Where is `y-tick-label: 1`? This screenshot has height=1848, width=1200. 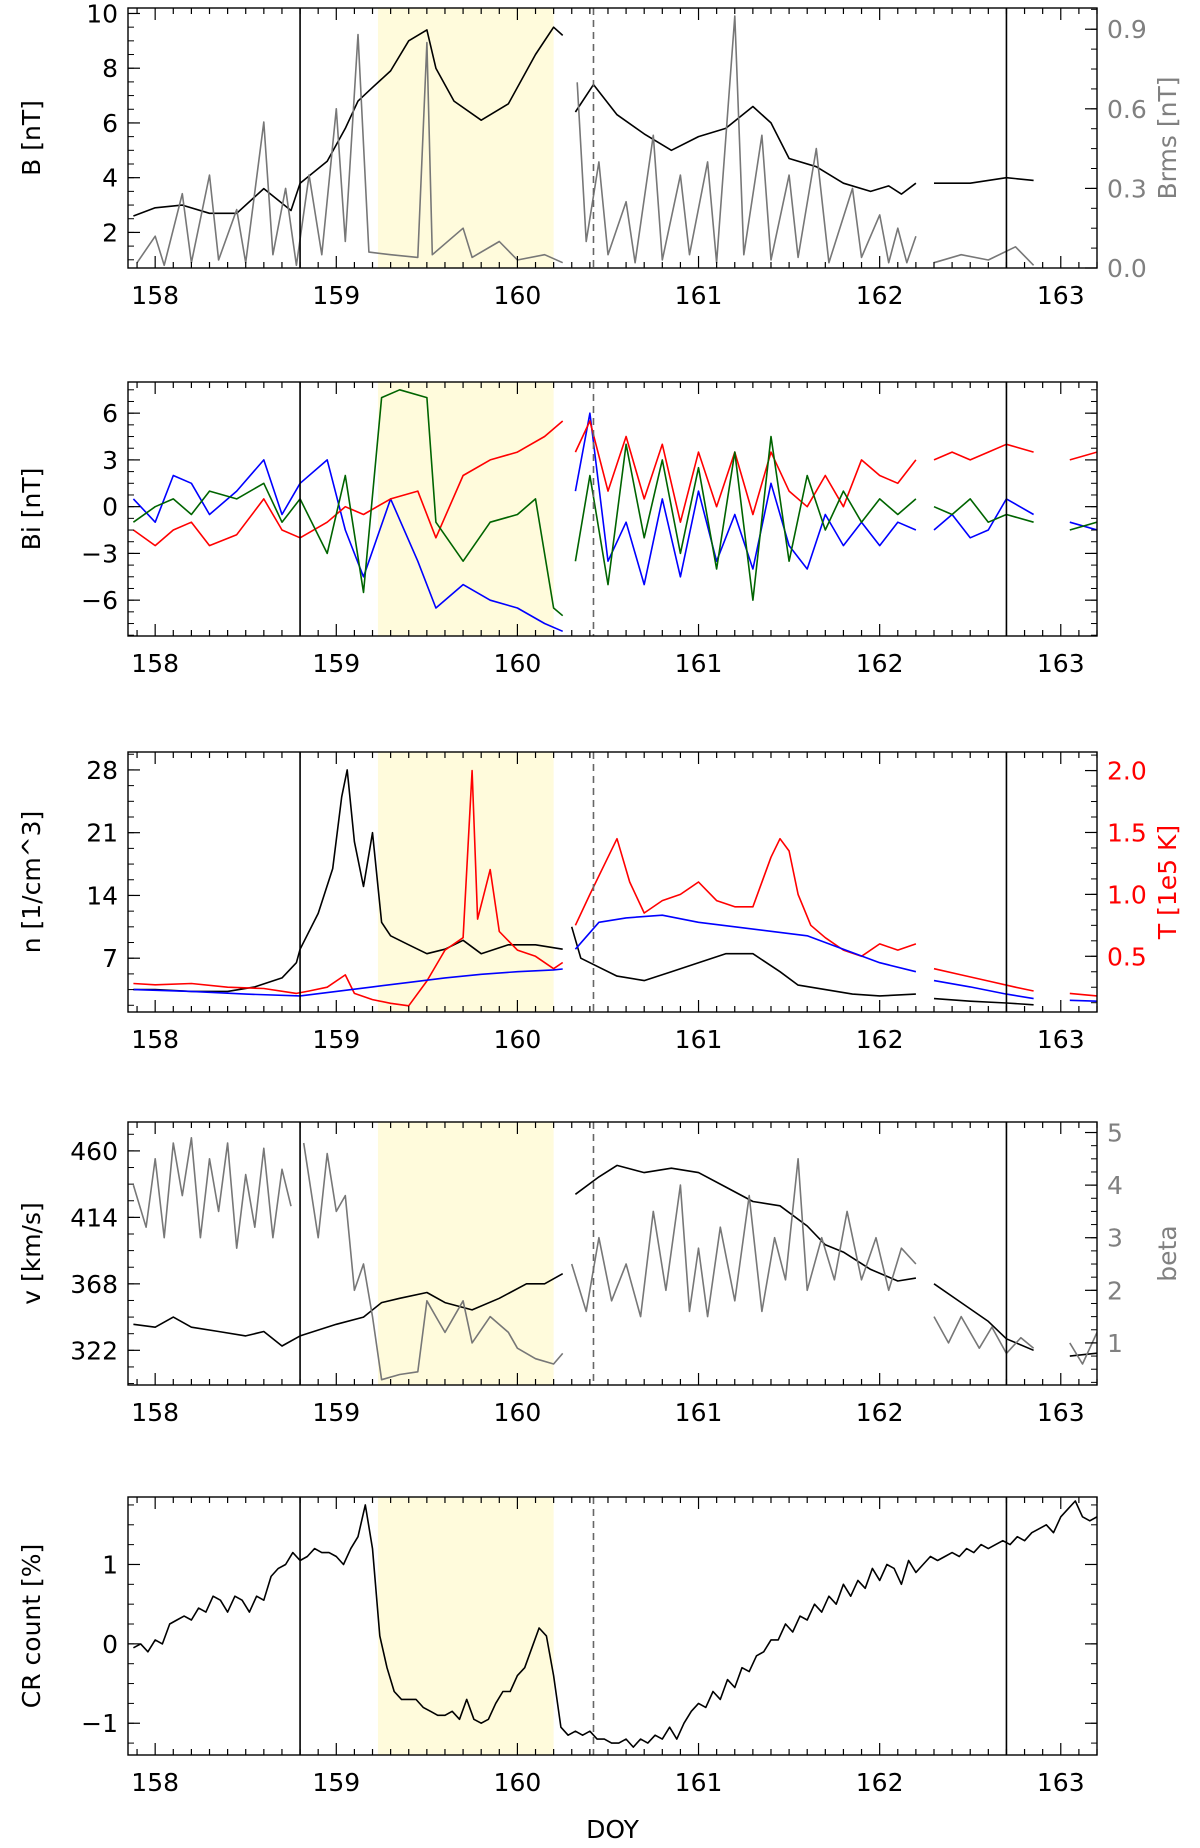
y-tick-label: 1 is located at coordinates (110, 1564).